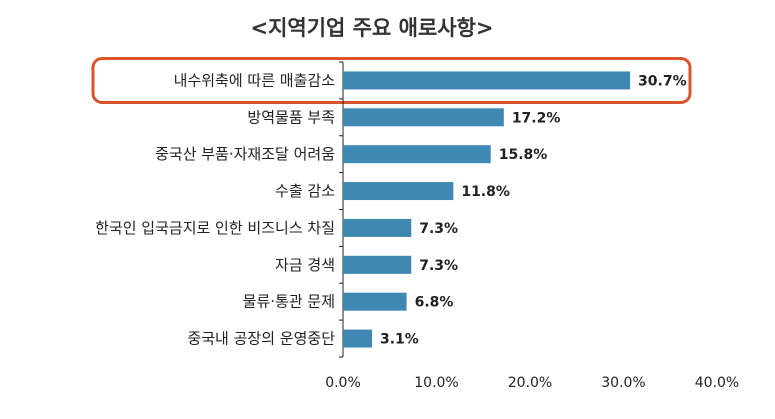 The width and height of the screenshot is (775, 419). Describe the element at coordinates (291, 117) in the screenshot. I see `category-label: 방역물품 부족` at that location.